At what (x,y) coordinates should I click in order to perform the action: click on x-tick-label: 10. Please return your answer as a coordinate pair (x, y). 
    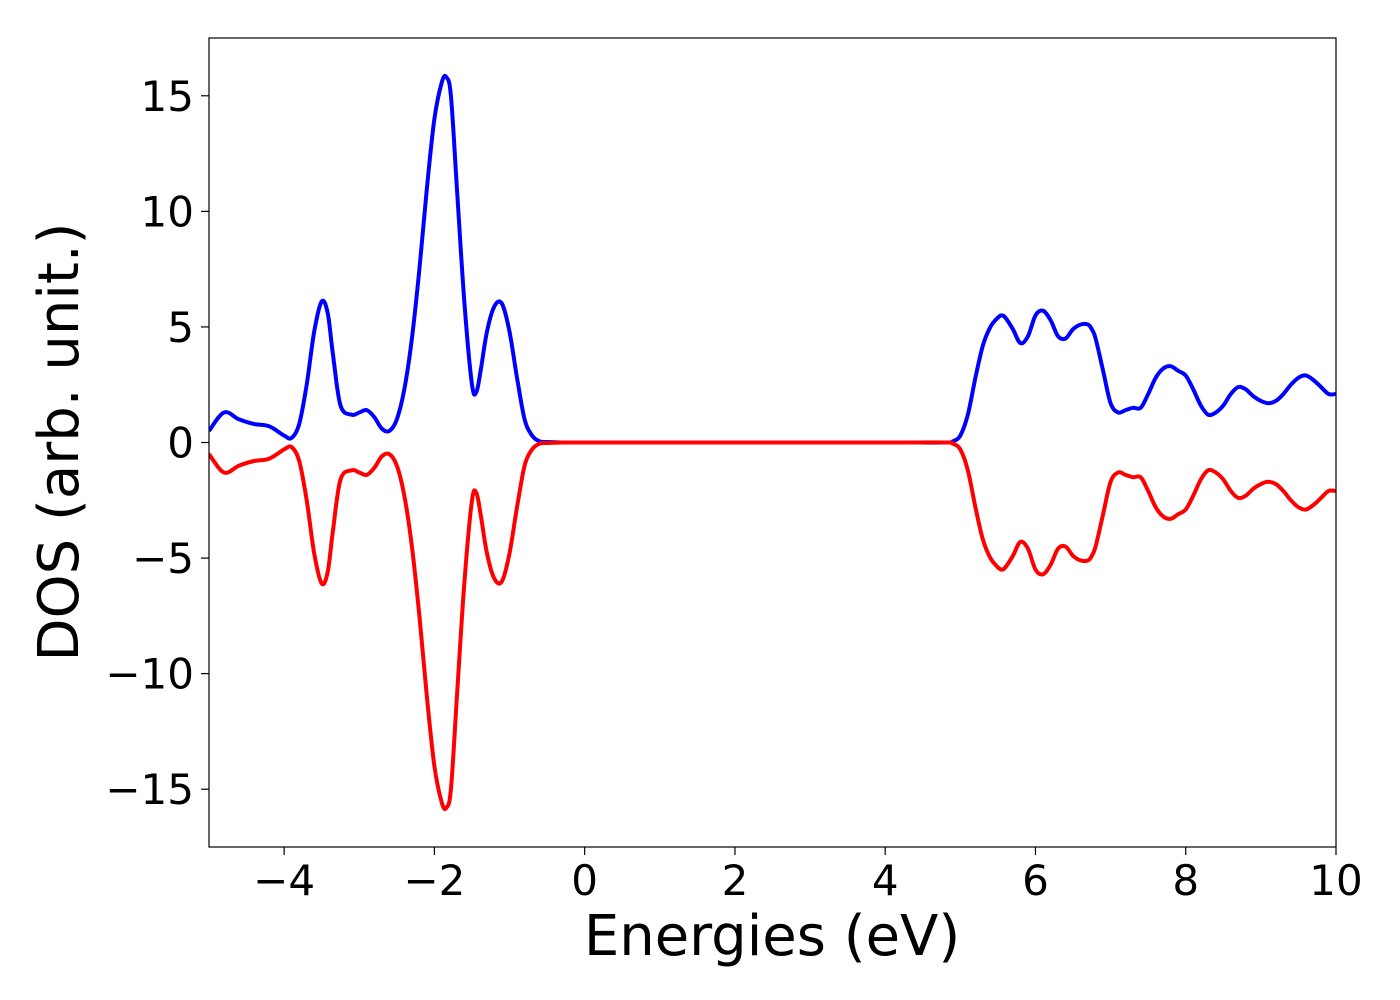
    Looking at the image, I should click on (1335, 880).